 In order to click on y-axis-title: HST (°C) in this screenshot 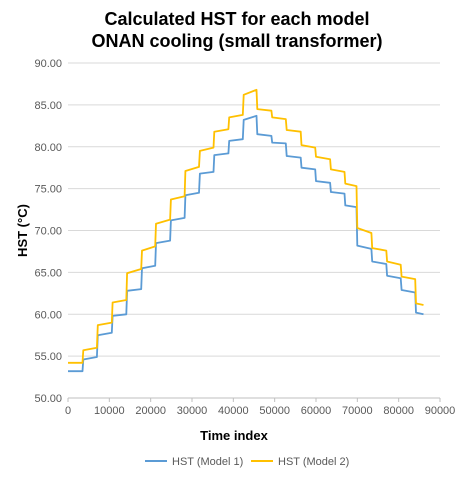, I will do `click(22, 230)`.